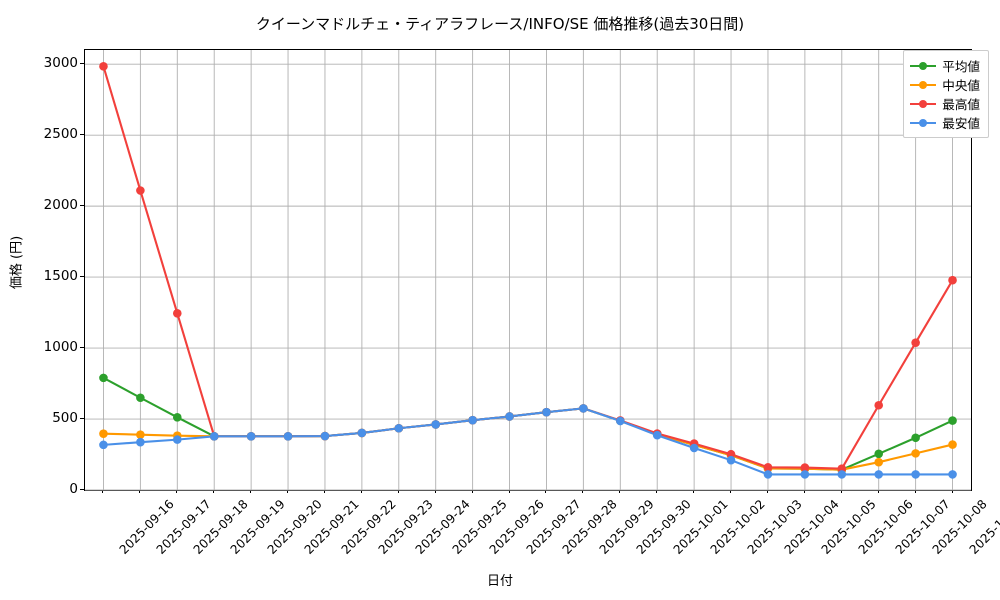 This screenshot has width=1000, height=600. Describe the element at coordinates (737, 527) in the screenshot. I see `x-tick-label: 2025-10-02` at that location.